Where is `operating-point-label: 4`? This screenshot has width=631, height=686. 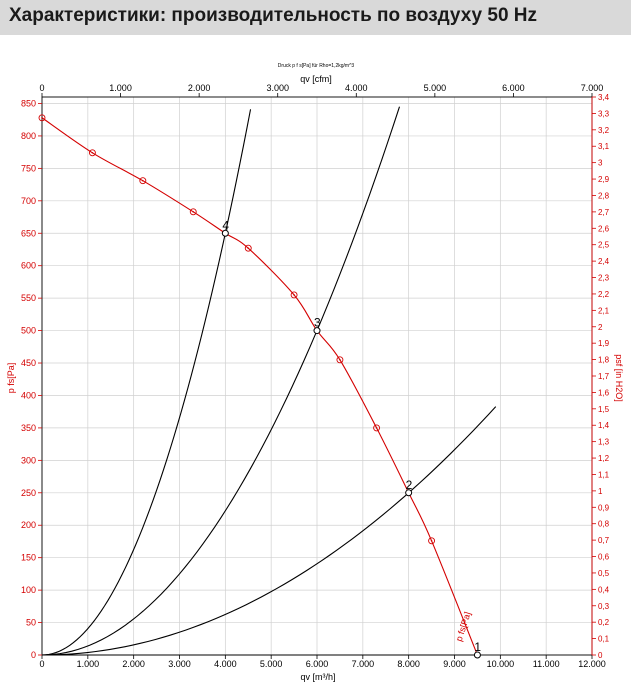 operating-point-label: 4 is located at coordinates (225, 225).